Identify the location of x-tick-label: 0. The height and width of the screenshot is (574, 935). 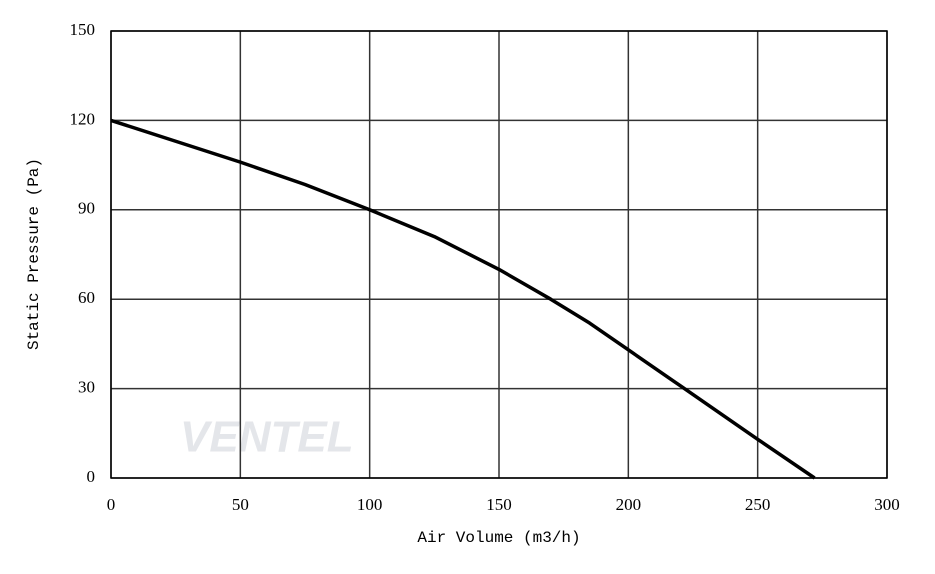
(111, 504).